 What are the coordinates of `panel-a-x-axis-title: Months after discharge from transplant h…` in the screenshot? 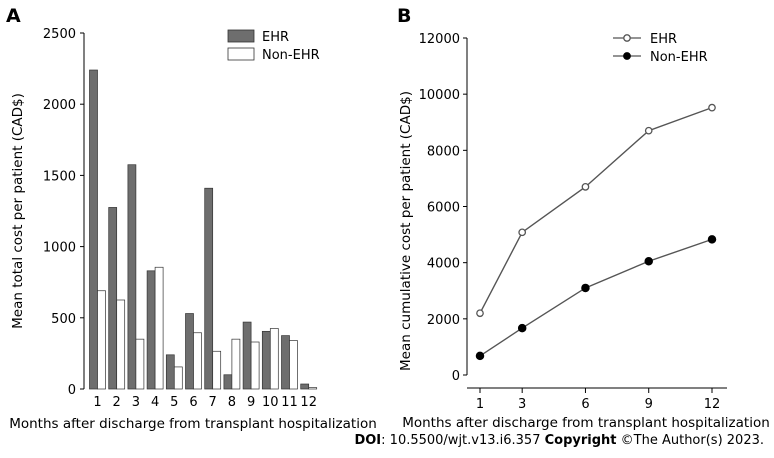 It's located at (193, 424).